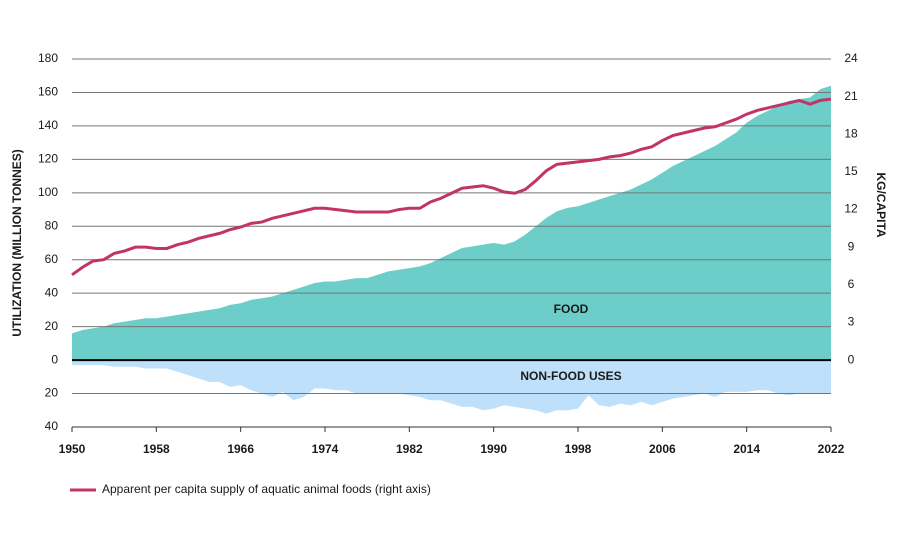 The image size is (900, 550). What do you see at coordinates (746, 449) in the screenshot?
I see `x-tick-label: 2014` at bounding box center [746, 449].